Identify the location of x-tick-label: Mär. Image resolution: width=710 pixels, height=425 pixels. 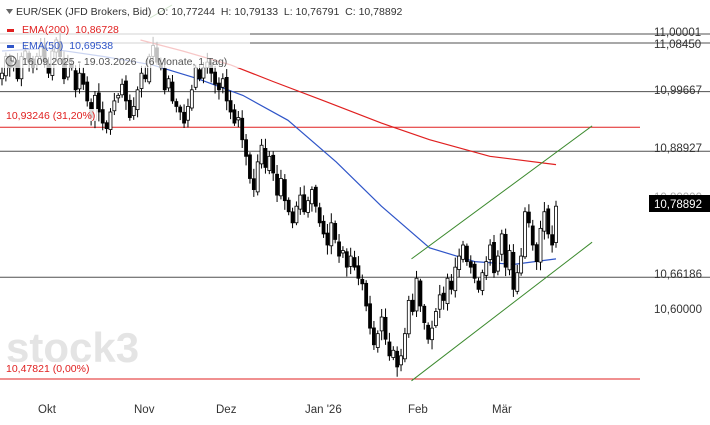
(502, 410).